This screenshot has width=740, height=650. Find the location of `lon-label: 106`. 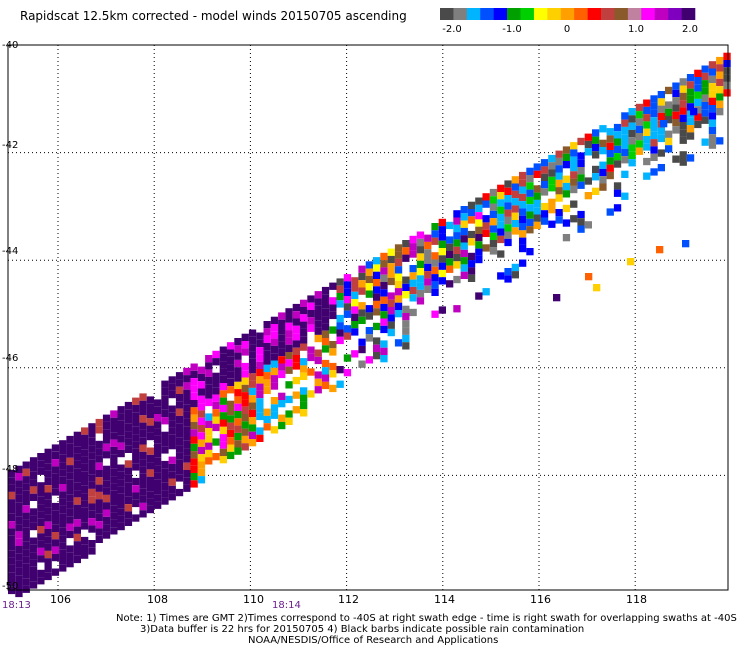

lon-label: 106 is located at coordinates (60, 599).